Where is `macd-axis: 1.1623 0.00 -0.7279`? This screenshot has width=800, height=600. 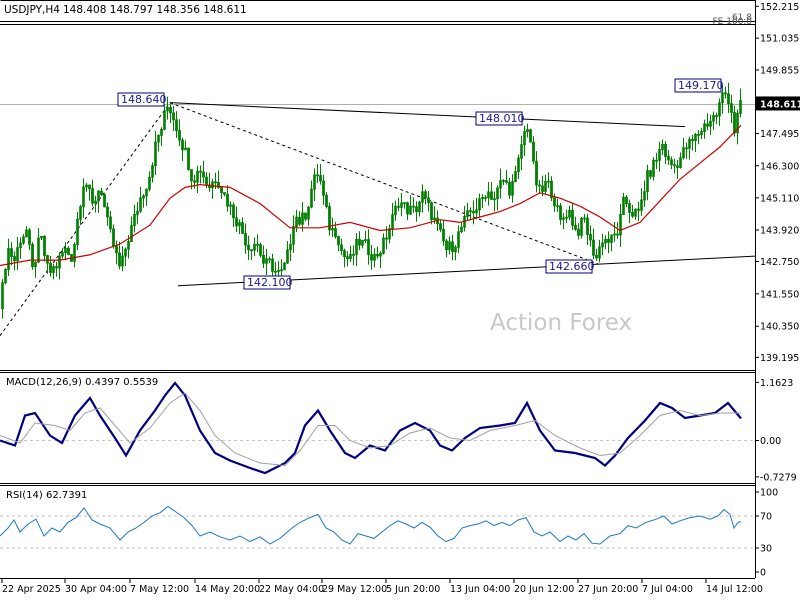 macd-axis: 1.1623 0.00 -0.7279 is located at coordinates (776, 430).